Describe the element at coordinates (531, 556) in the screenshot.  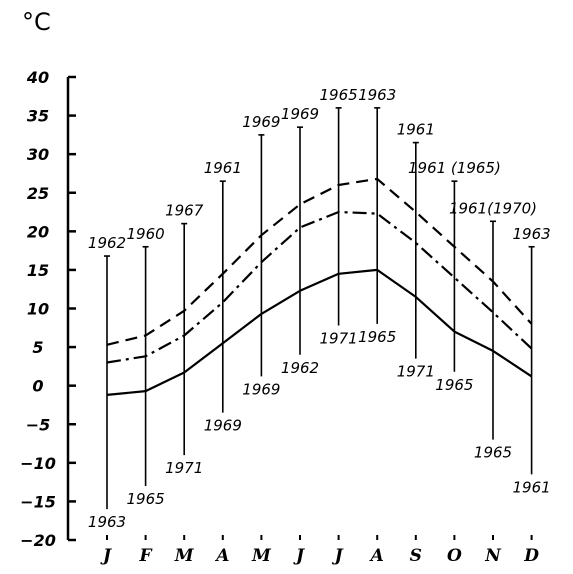
I see `x-tick-label: D` at that location.